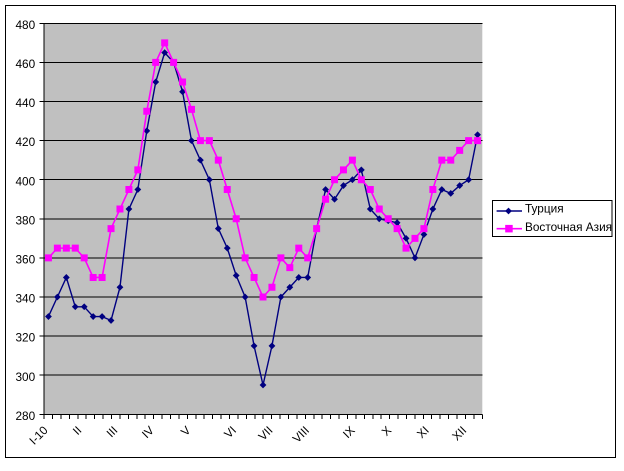  Describe the element at coordinates (26, 25) in the screenshot. I see `svg-text: 480` at that location.